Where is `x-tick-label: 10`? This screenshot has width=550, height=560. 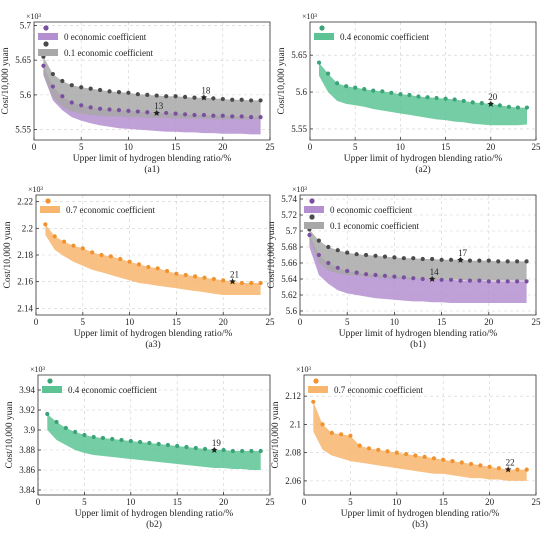
x-tick-label: 10 is located at coordinates (395, 322).